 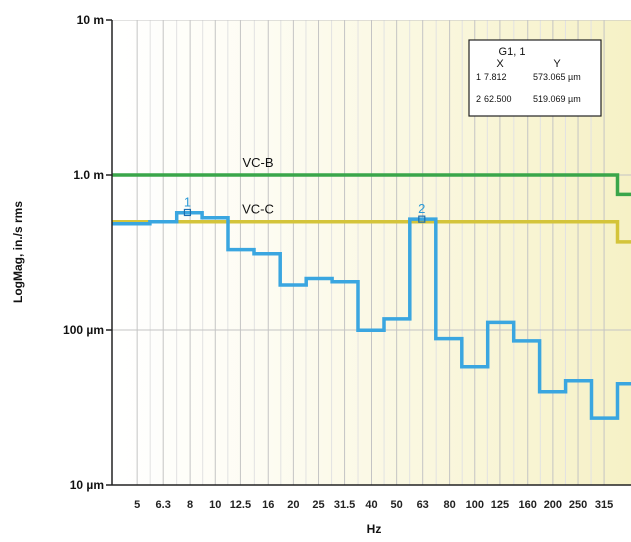 I want to click on x-tick-label: 8, so click(x=190, y=505).